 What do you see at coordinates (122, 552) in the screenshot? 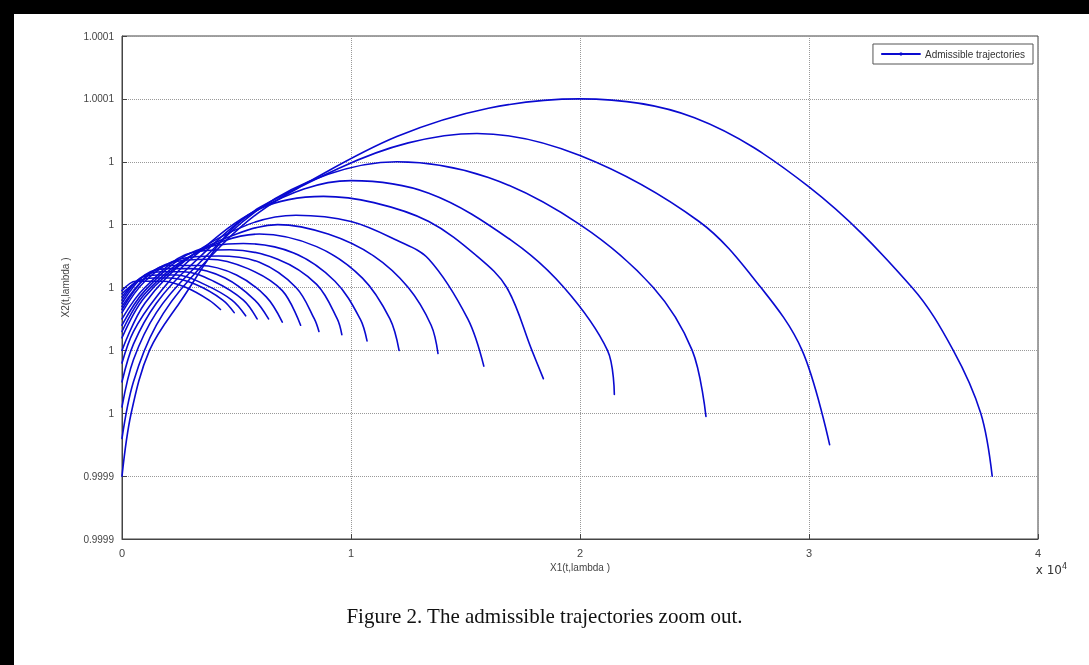
I see `x-tick-label: 0` at bounding box center [122, 552].